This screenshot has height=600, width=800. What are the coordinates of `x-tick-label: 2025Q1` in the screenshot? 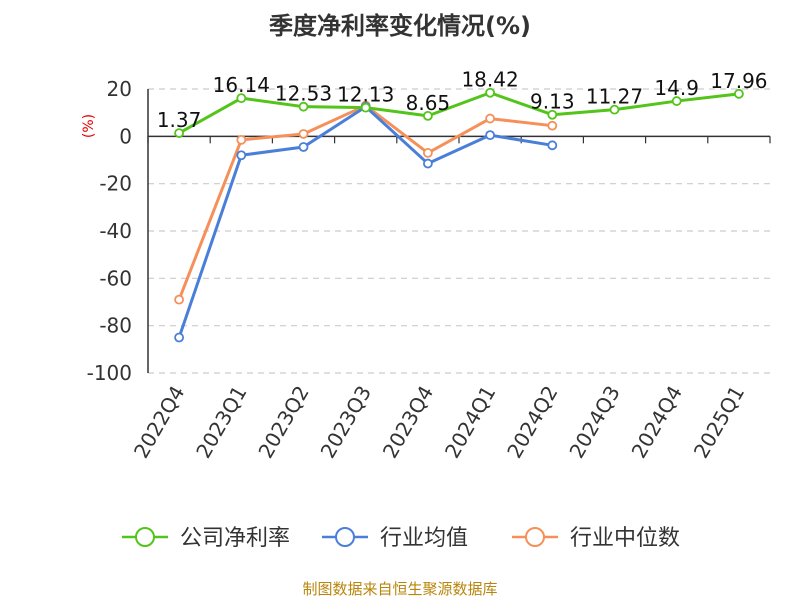 It's located at (719, 422).